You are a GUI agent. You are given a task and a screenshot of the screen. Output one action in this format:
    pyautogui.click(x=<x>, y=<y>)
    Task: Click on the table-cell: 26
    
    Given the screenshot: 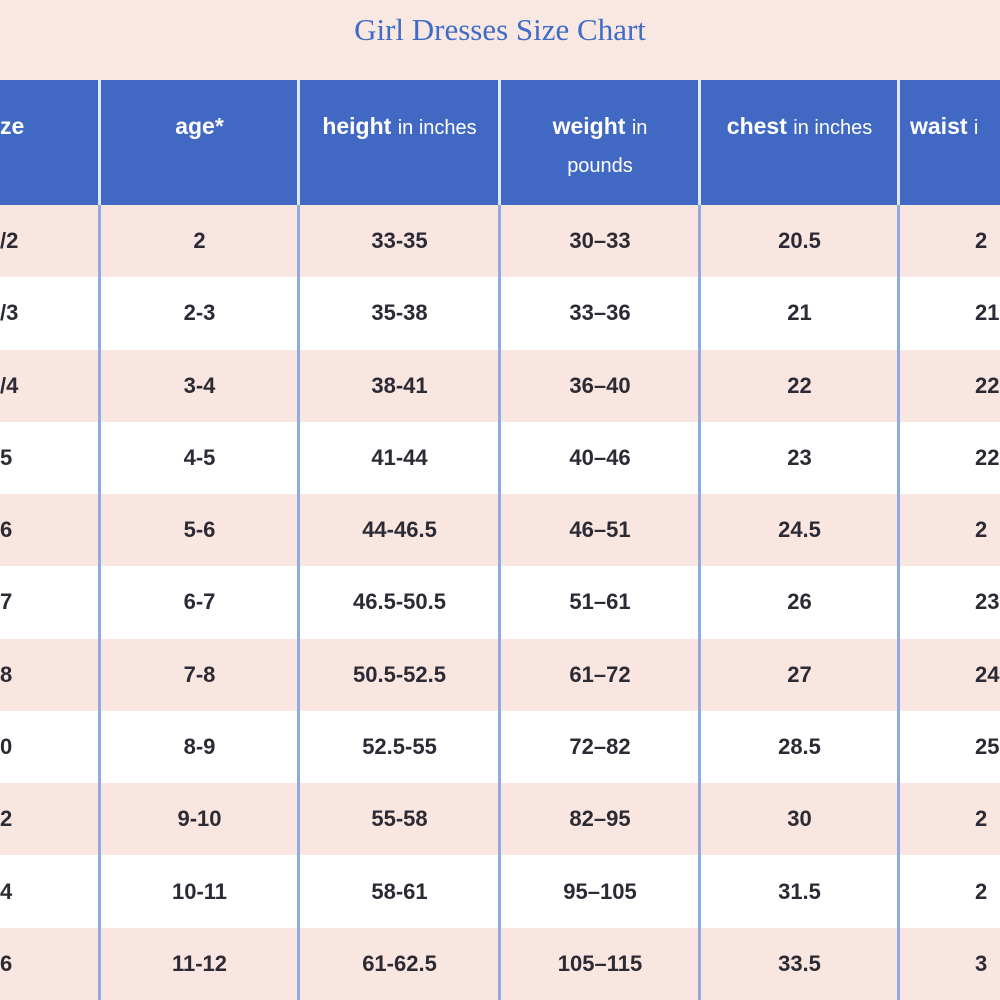 What is the action you would take?
    pyautogui.click(x=799, y=602)
    